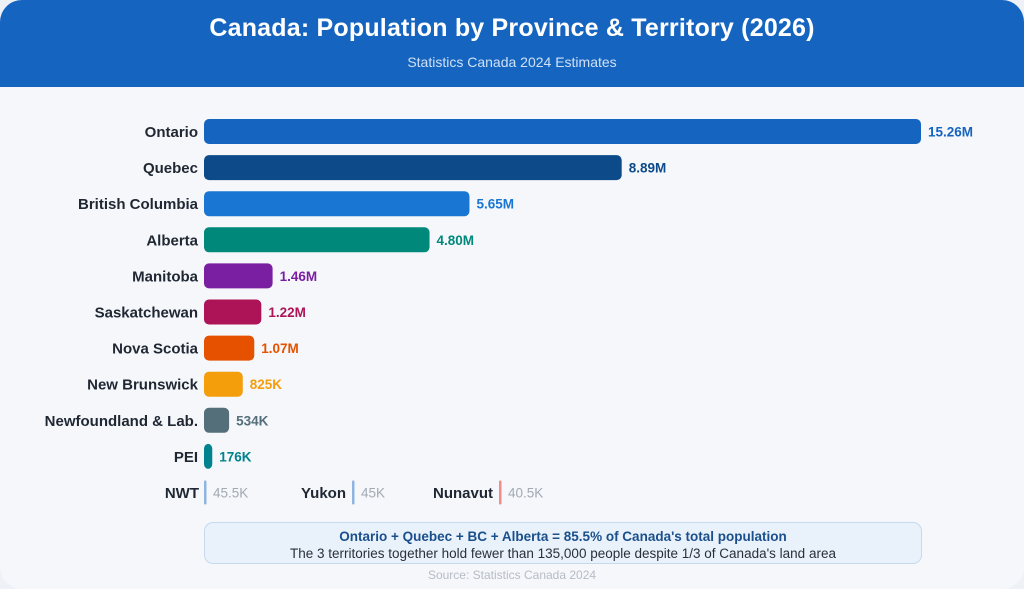  Describe the element at coordinates (182, 493) in the screenshot. I see `territory-label-nwt: NWT` at that location.